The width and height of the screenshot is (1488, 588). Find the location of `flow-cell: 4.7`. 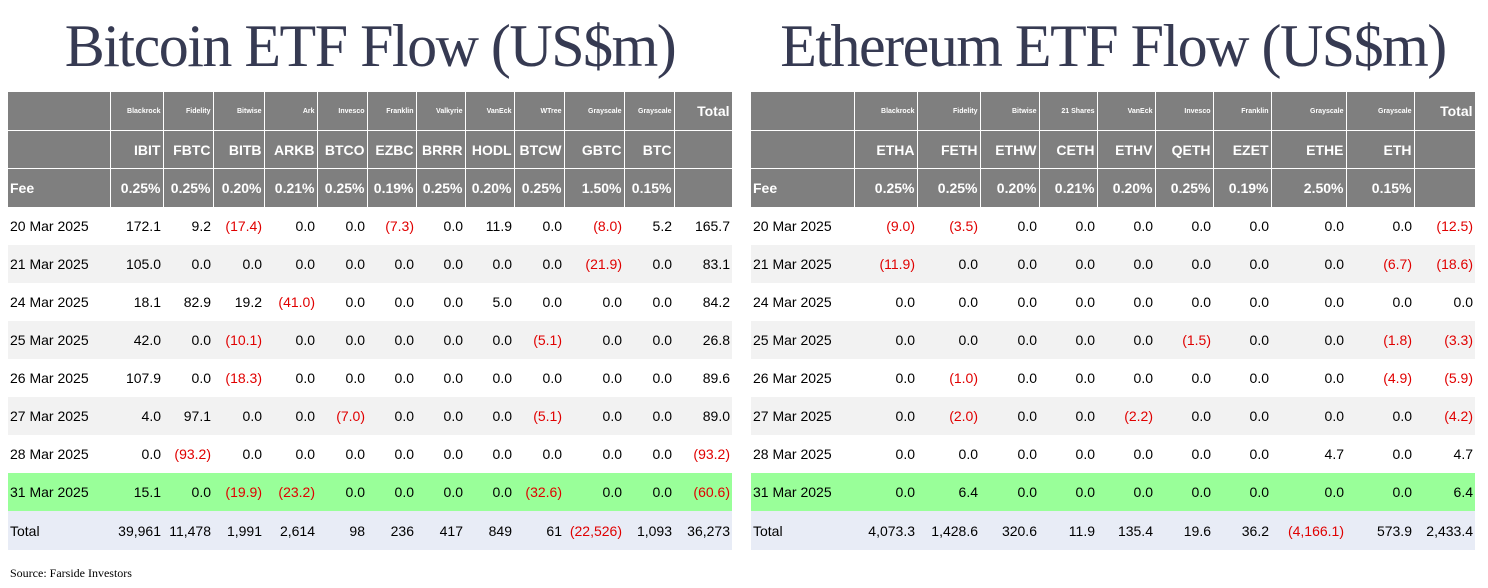

flow-cell: 4.7 is located at coordinates (1308, 454).